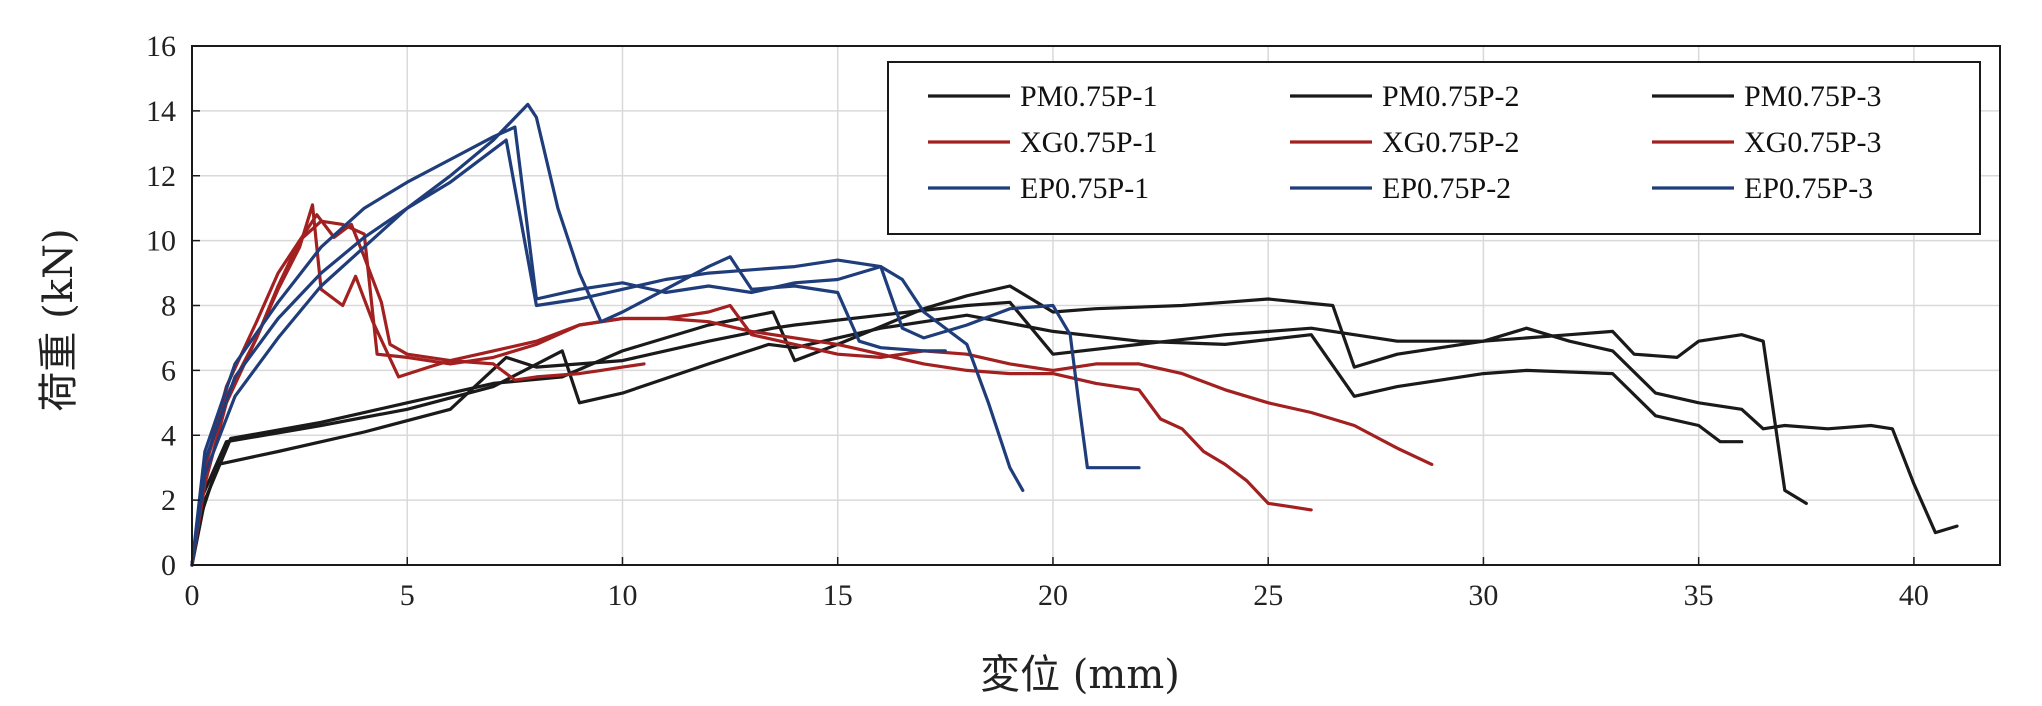 The height and width of the screenshot is (706, 2042). What do you see at coordinates (622, 595) in the screenshot?
I see `x-tick-label: 10` at bounding box center [622, 595].